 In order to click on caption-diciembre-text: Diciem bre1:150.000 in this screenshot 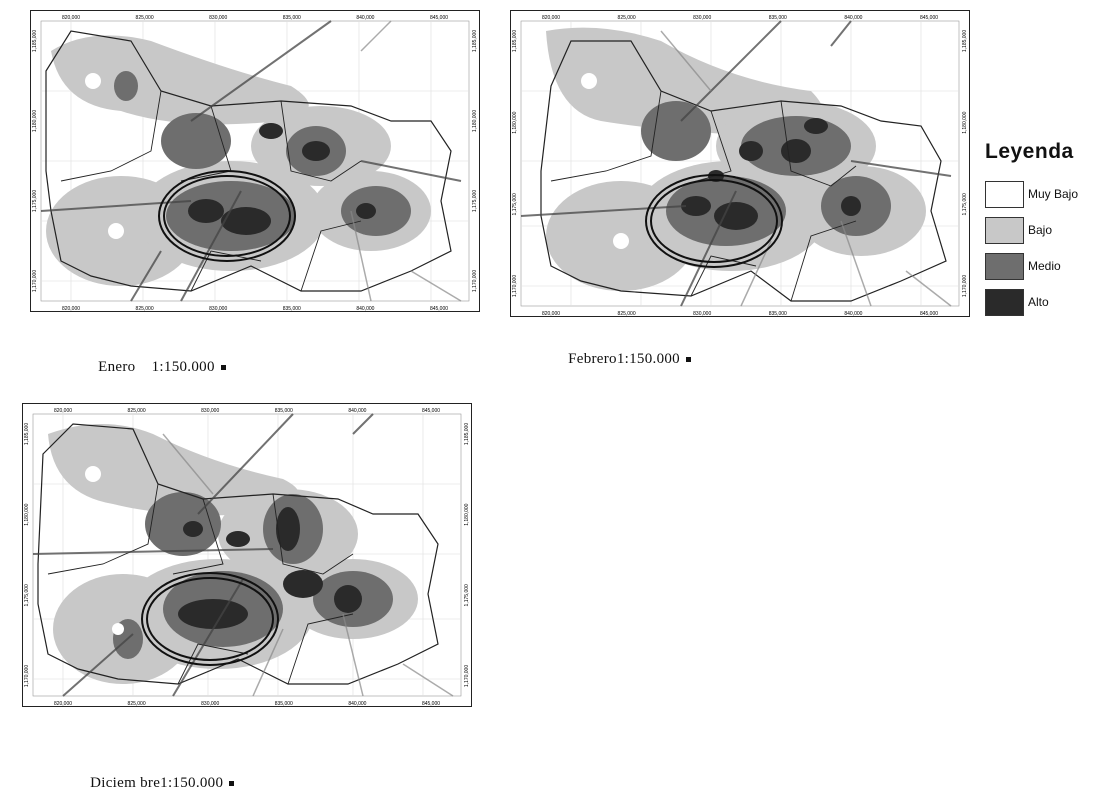, I will do `click(157, 783)`.